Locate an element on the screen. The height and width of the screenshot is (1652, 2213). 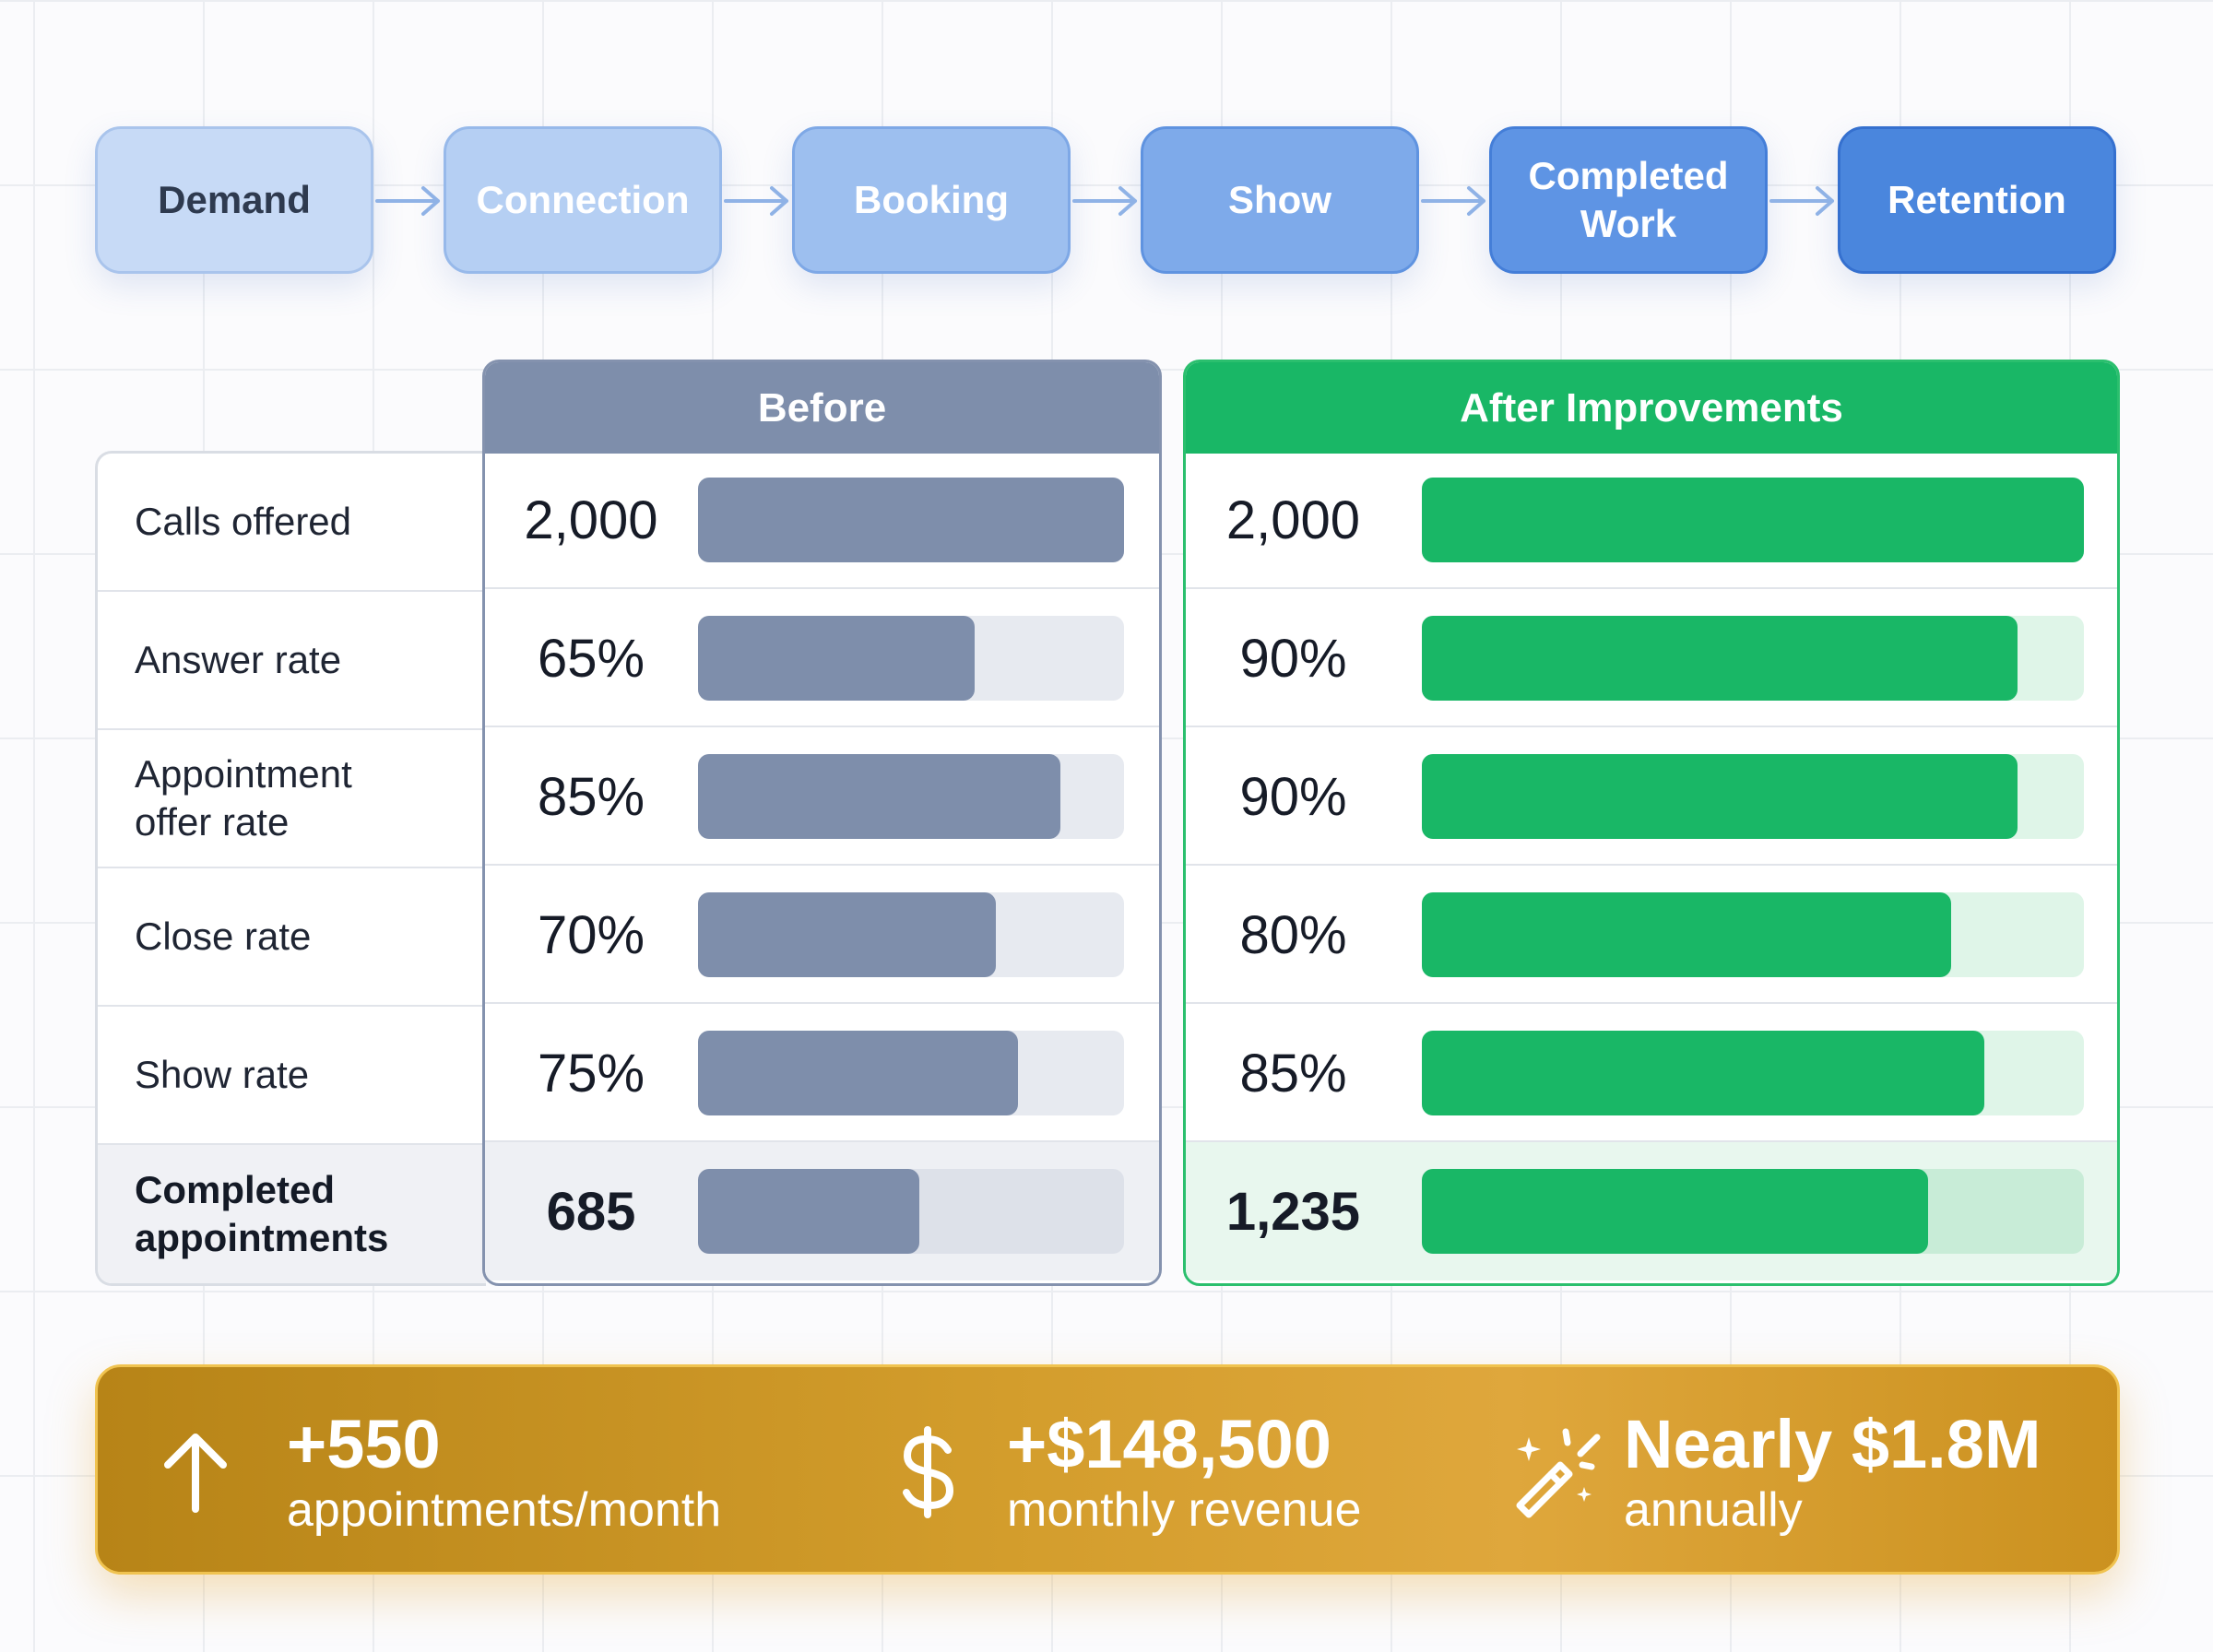
metric-label-completed-appointments: Completed appointments is located at coordinates (292, 1214).